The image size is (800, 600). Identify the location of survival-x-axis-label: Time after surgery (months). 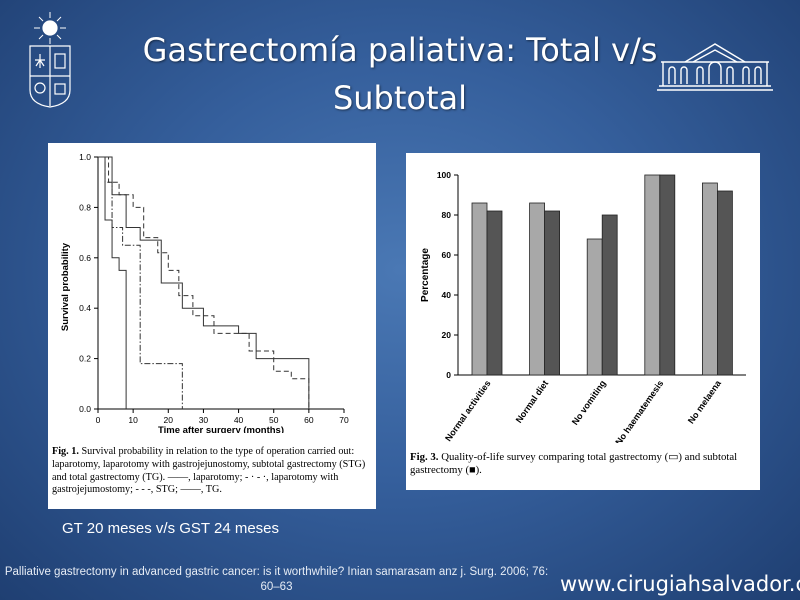
(221, 429).